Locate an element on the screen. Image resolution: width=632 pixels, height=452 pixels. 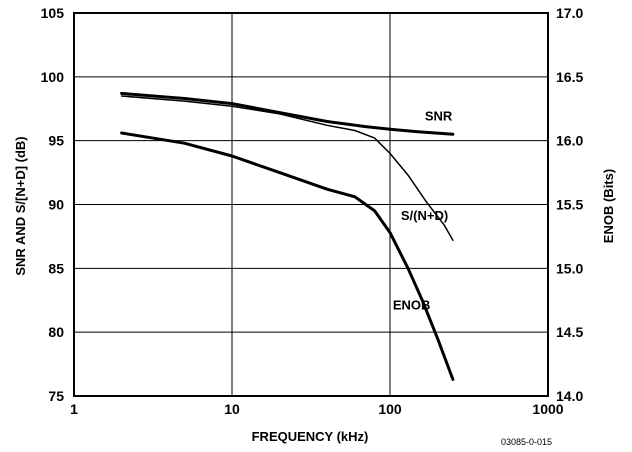
curve-labels: SNR S/(N+D) ENOB is located at coordinates (423, 210).